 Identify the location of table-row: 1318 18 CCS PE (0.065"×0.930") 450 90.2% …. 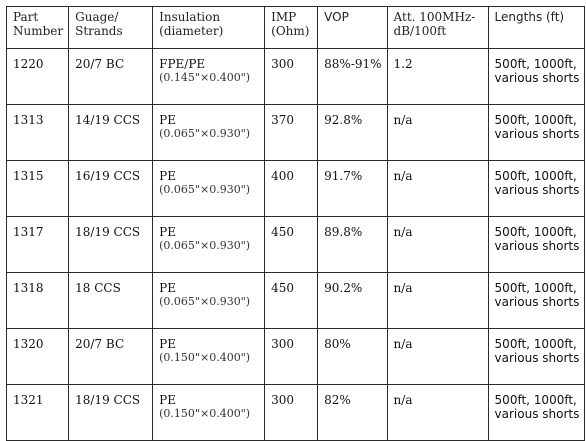
(295, 300).